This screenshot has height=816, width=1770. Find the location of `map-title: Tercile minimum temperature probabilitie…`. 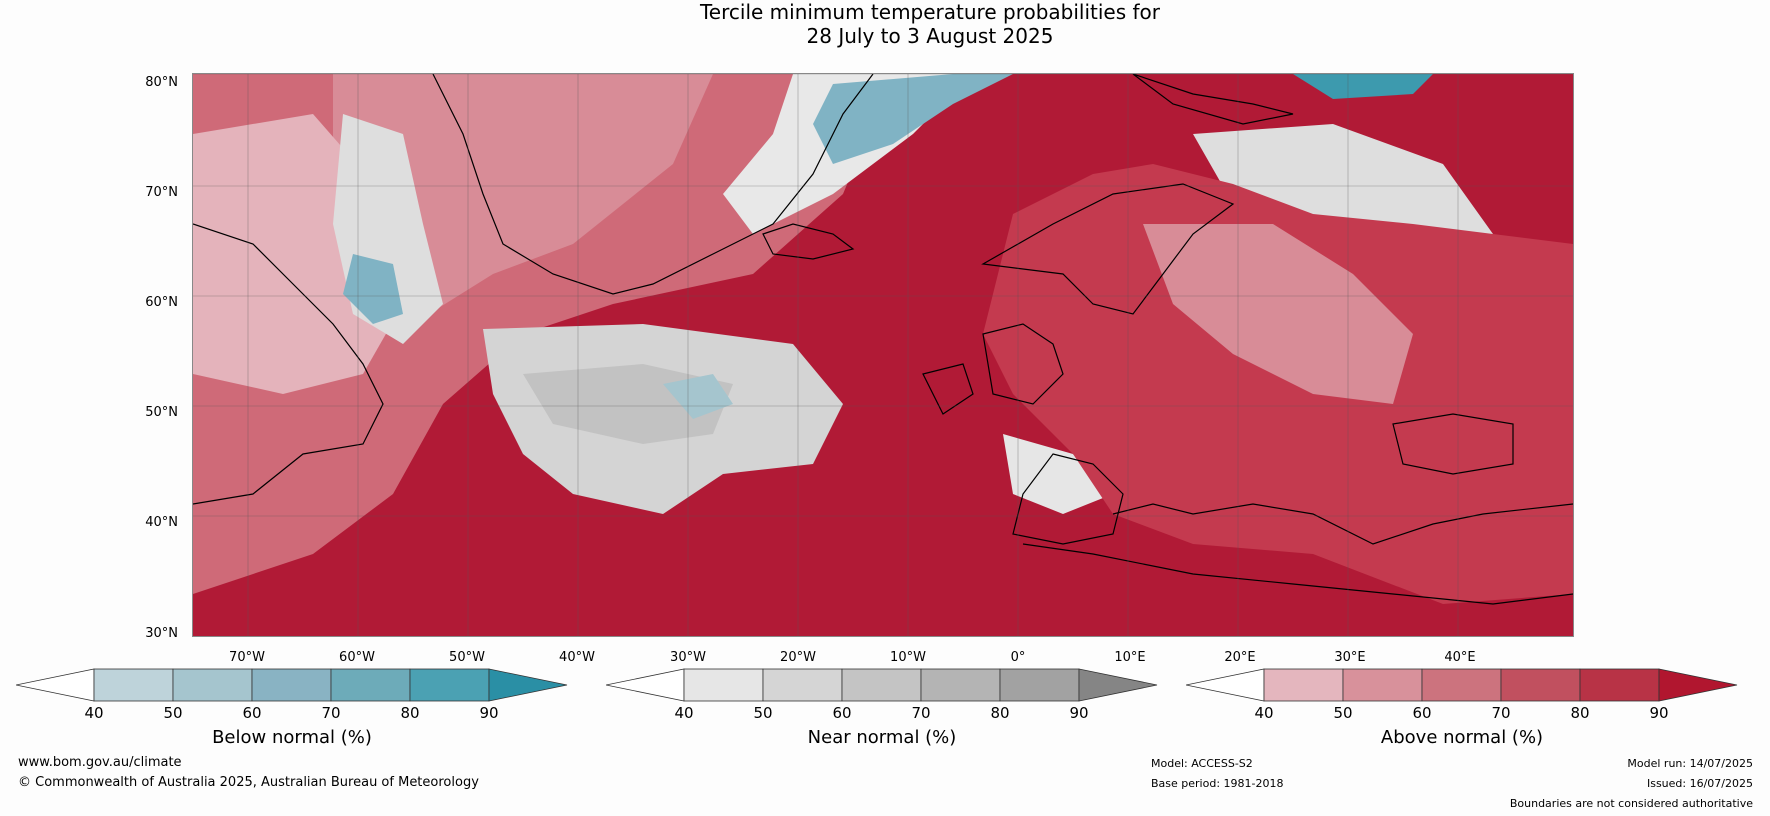

map-title: Tercile minimum temperature probabilitie… is located at coordinates (885, 24).